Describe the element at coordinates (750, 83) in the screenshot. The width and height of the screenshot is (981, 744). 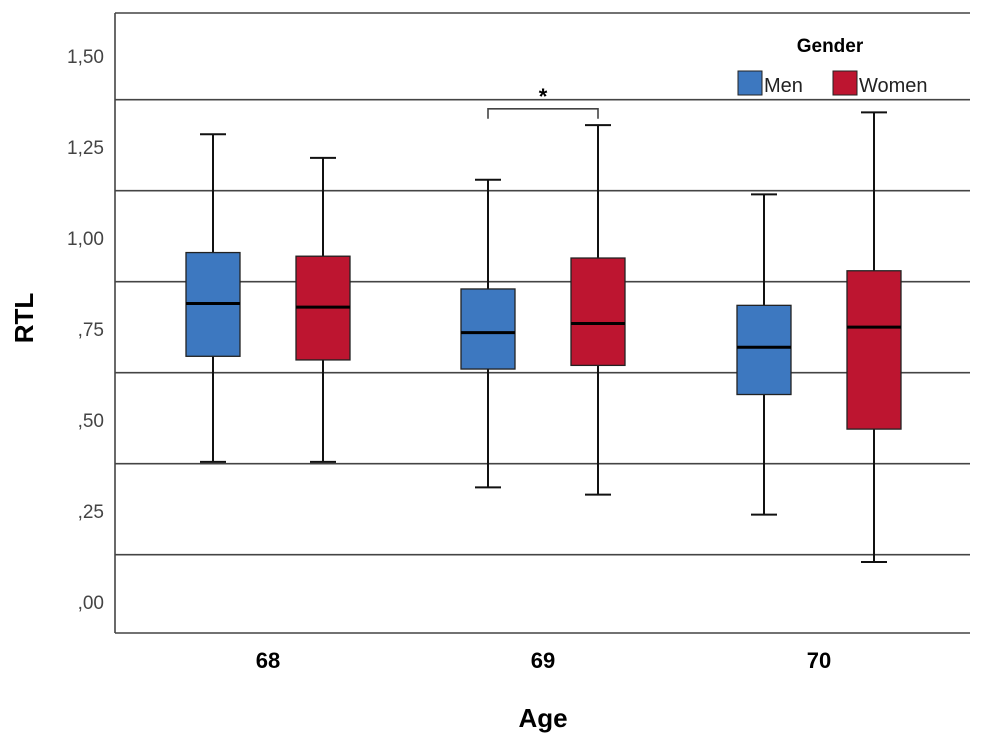
I see `legend-swatch-men` at that location.